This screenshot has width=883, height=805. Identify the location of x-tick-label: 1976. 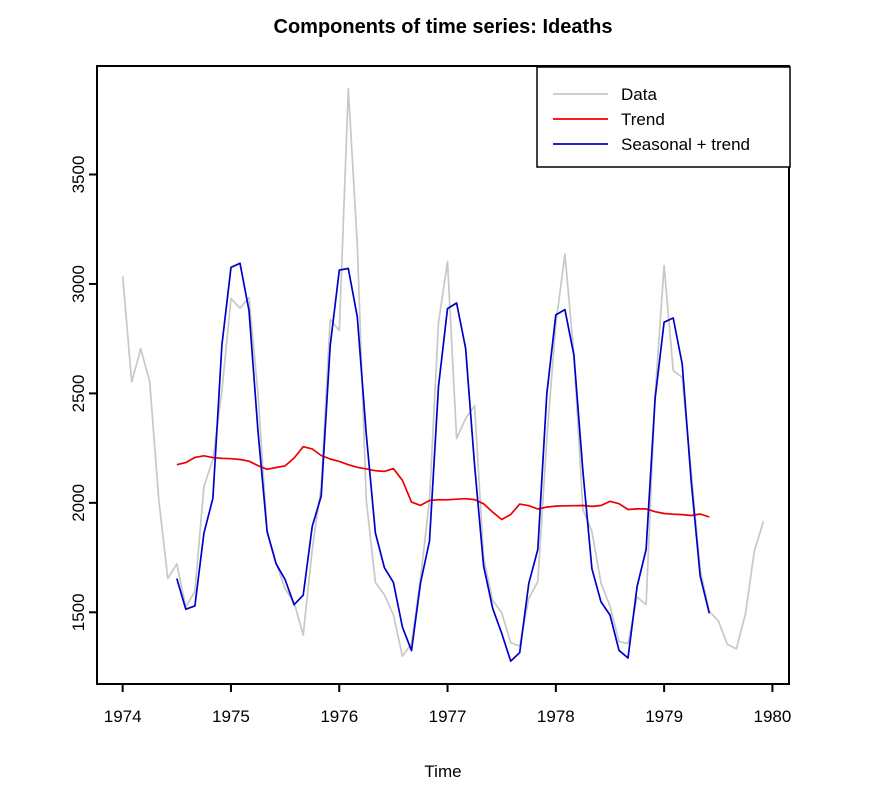
(339, 716).